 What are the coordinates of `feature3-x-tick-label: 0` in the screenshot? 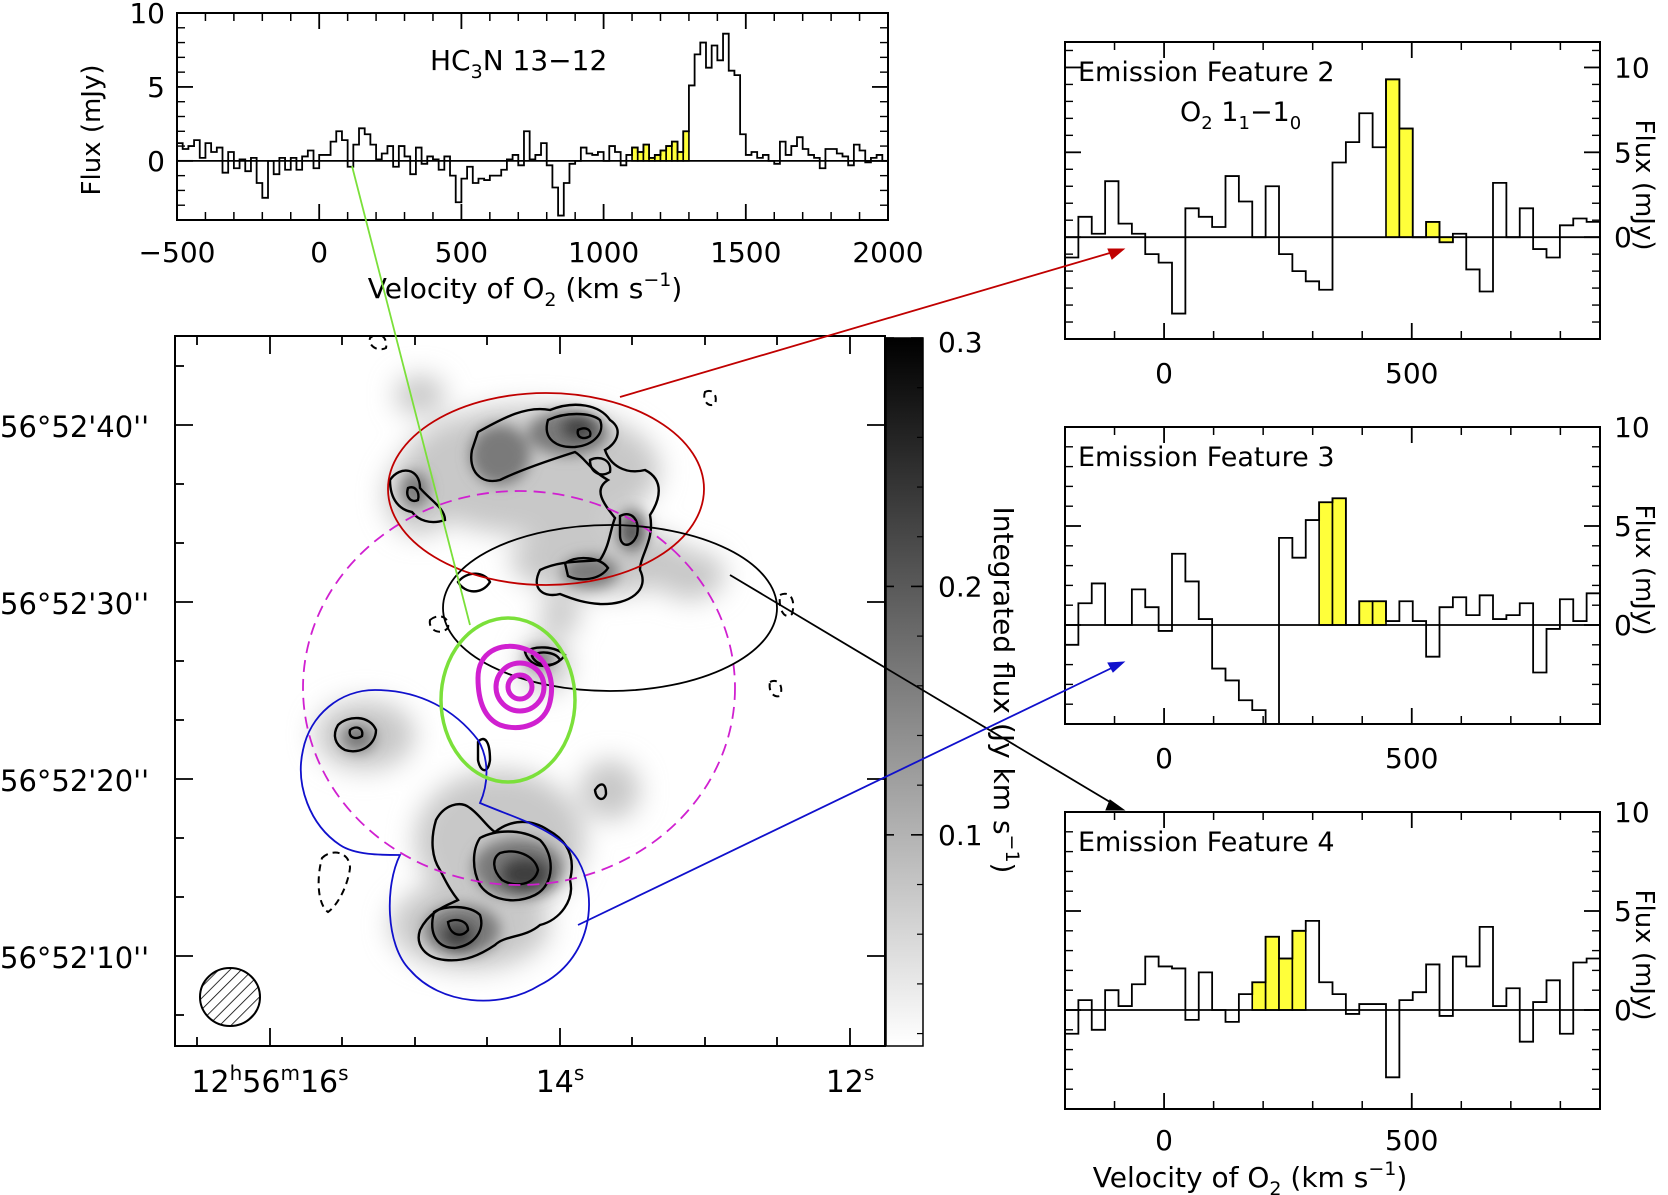 It's located at (1164, 758).